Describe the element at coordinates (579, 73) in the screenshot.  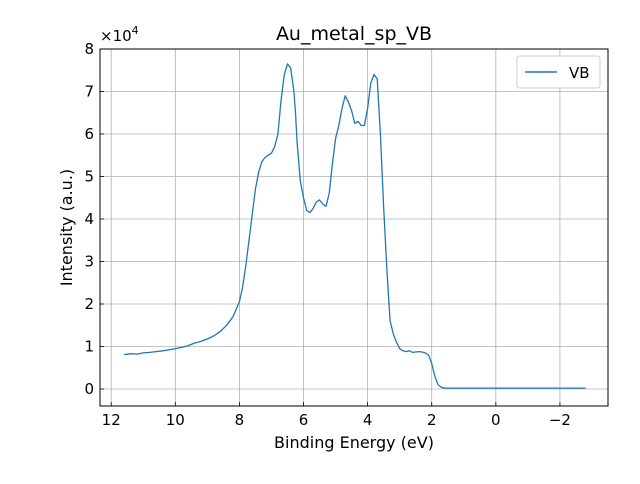
I see `legend-label-vb: VB` at that location.